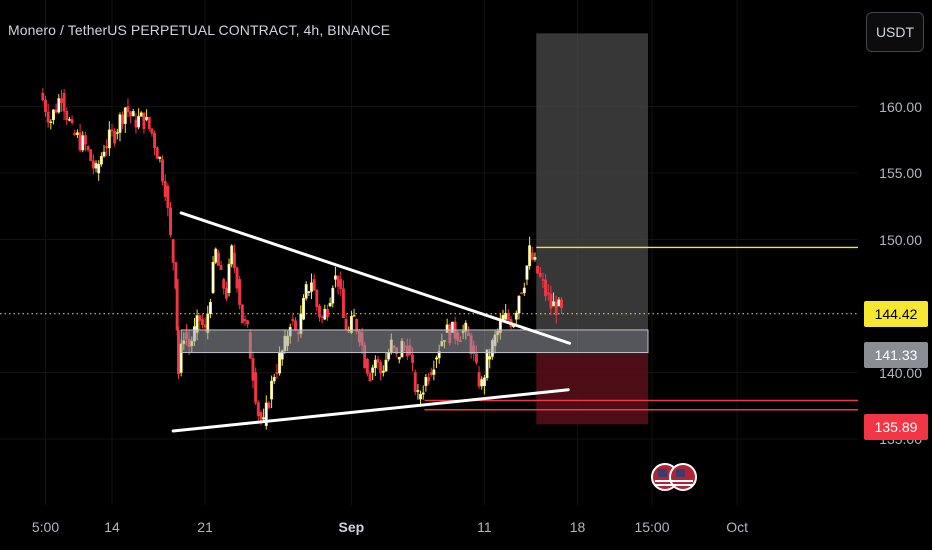  I want to click on x-tick-label: 21, so click(205, 527).